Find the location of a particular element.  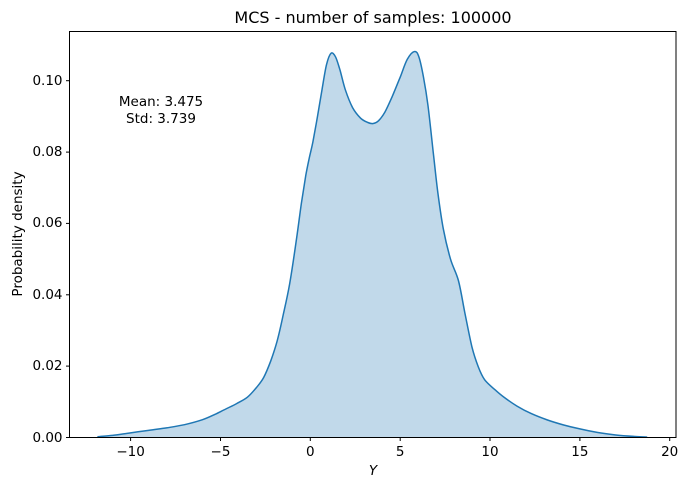

x-tick-label: 20 is located at coordinates (670, 452).